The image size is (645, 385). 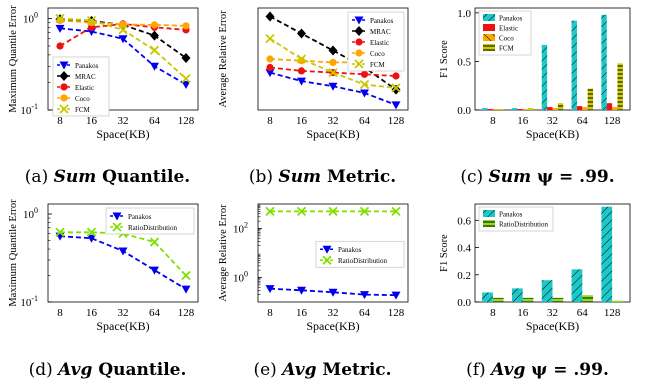 What do you see at coordinates (489, 47) in the screenshot?
I see `legend-hatch-fcm` at bounding box center [489, 47].